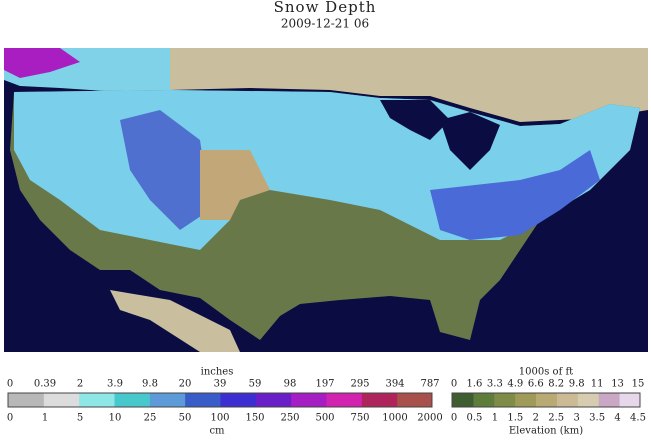 This screenshot has width=651, height=440. I want to click on great-lakes, so click(415, 120).